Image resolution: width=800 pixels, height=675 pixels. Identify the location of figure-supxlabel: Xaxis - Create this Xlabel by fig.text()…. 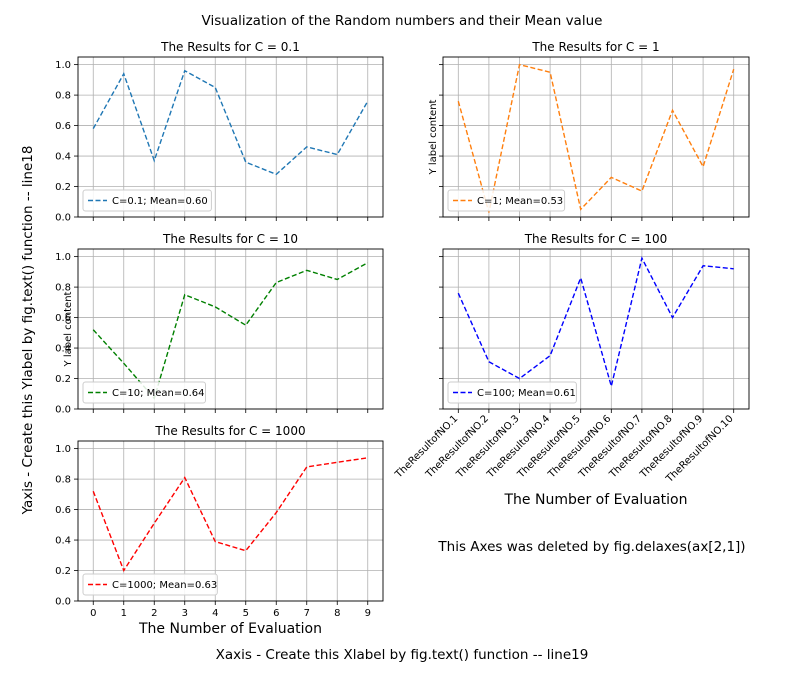
(402, 655).